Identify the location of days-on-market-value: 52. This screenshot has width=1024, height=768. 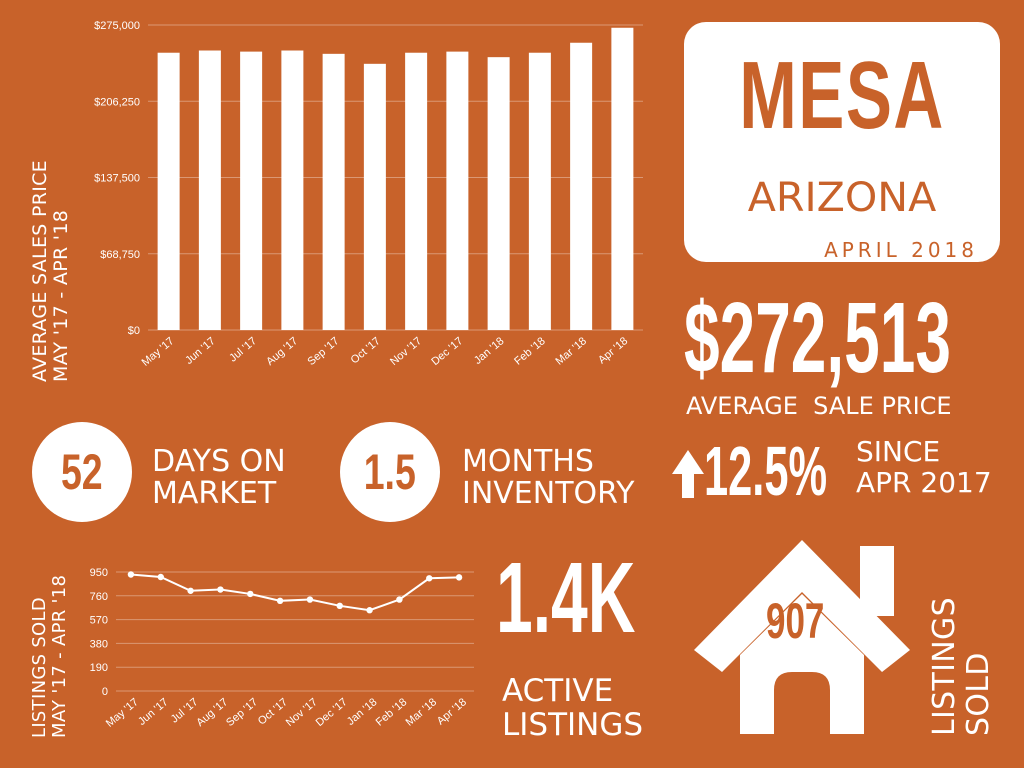
(82, 472).